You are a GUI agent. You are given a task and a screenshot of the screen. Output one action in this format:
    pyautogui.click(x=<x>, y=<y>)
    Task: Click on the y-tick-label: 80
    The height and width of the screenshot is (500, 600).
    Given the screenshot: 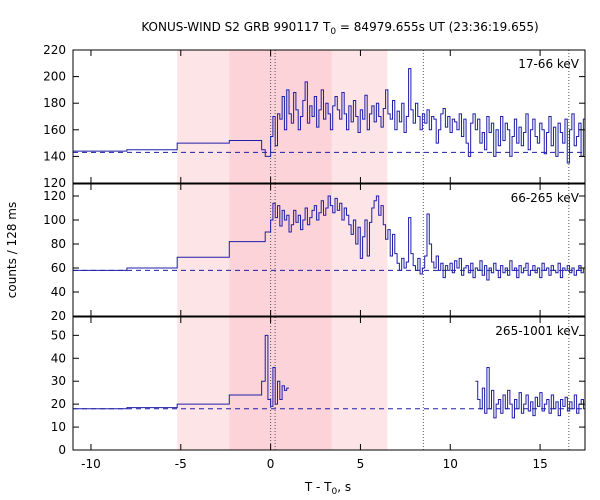 What is the action you would take?
    pyautogui.click(x=58, y=244)
    